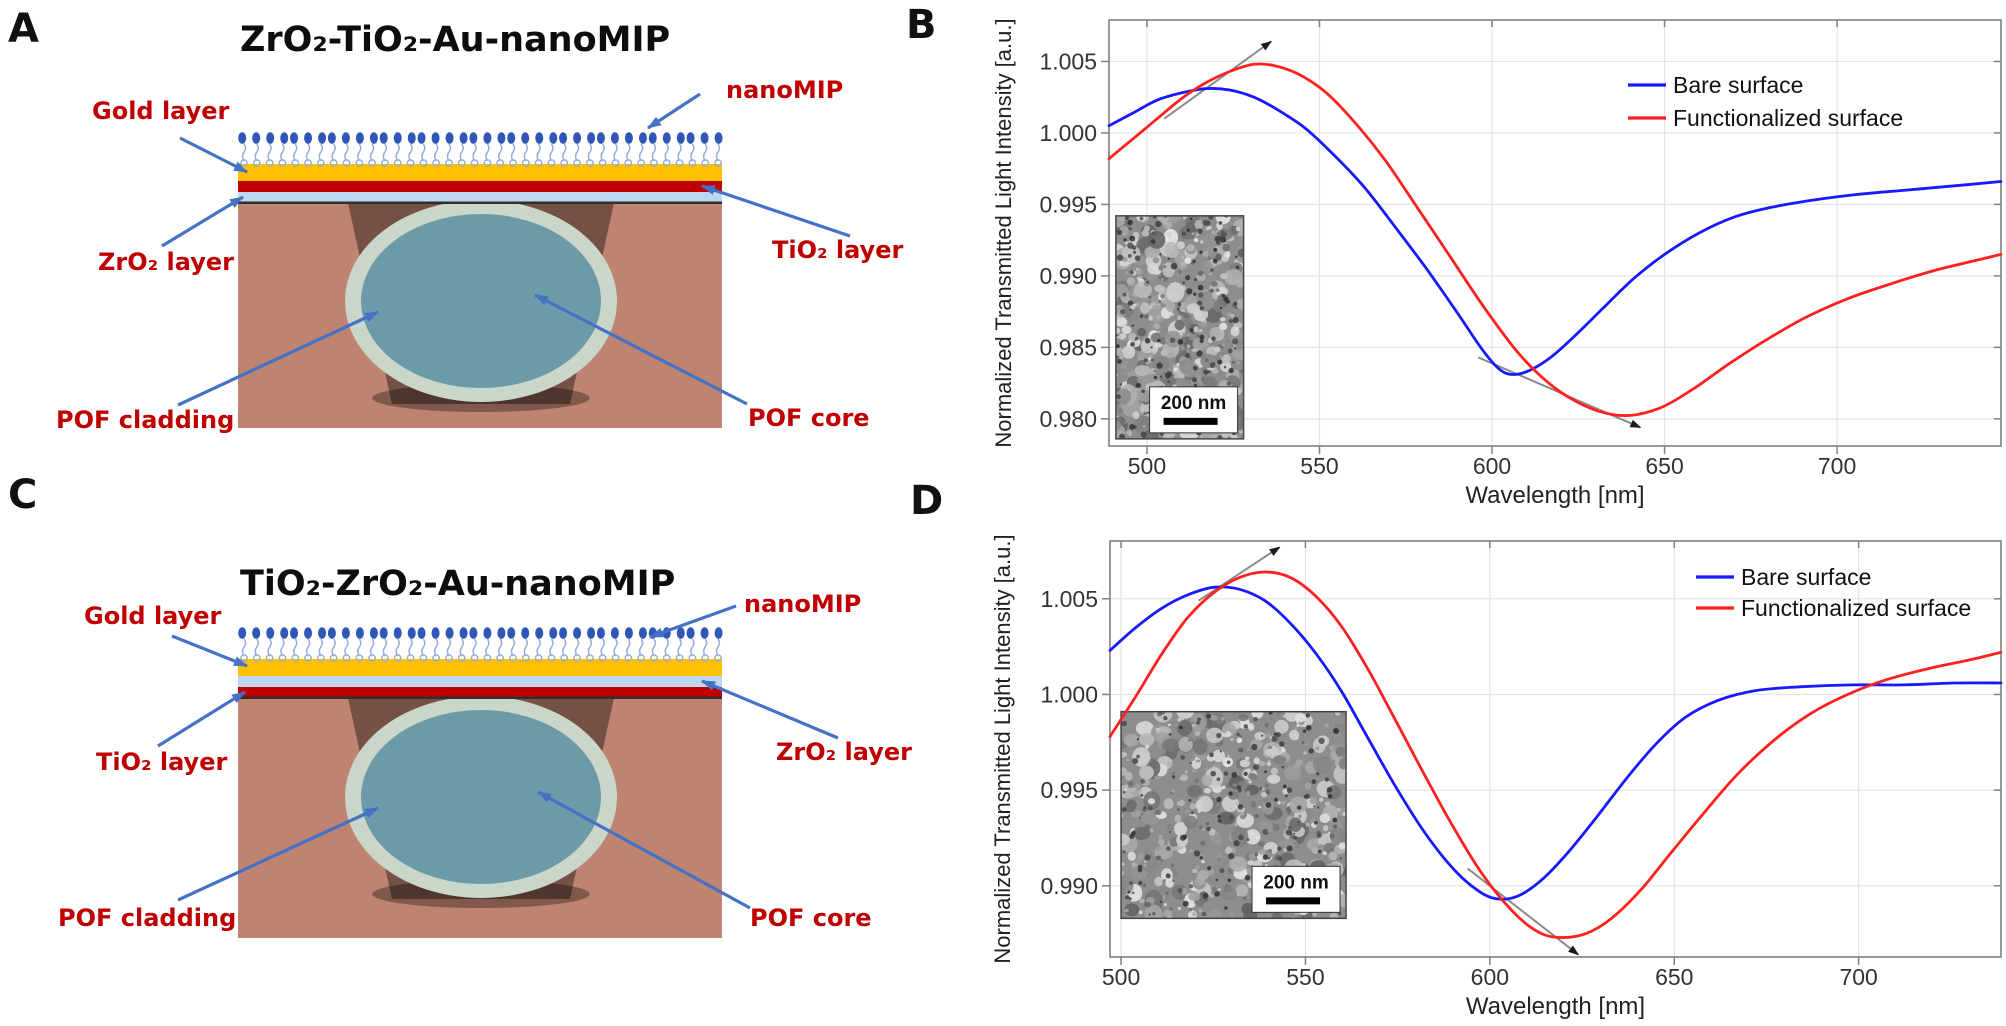 The height and width of the screenshot is (1026, 2006). What do you see at coordinates (844, 752) in the screenshot?
I see `panel-c-zro2-layer-label: ZrO₂ layer` at bounding box center [844, 752].